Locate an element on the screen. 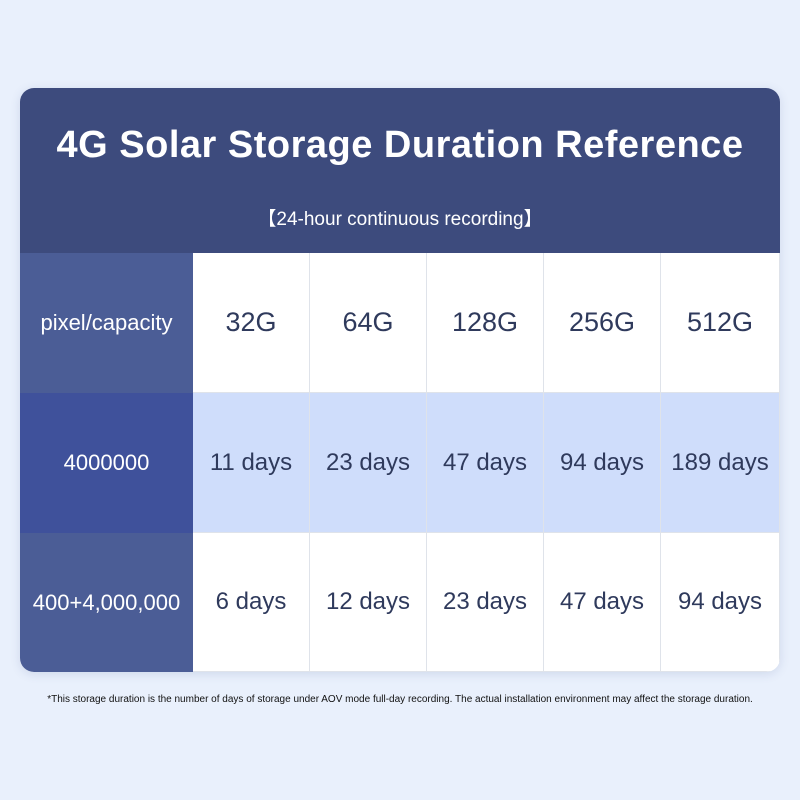  column-header: 128G is located at coordinates (485, 323).